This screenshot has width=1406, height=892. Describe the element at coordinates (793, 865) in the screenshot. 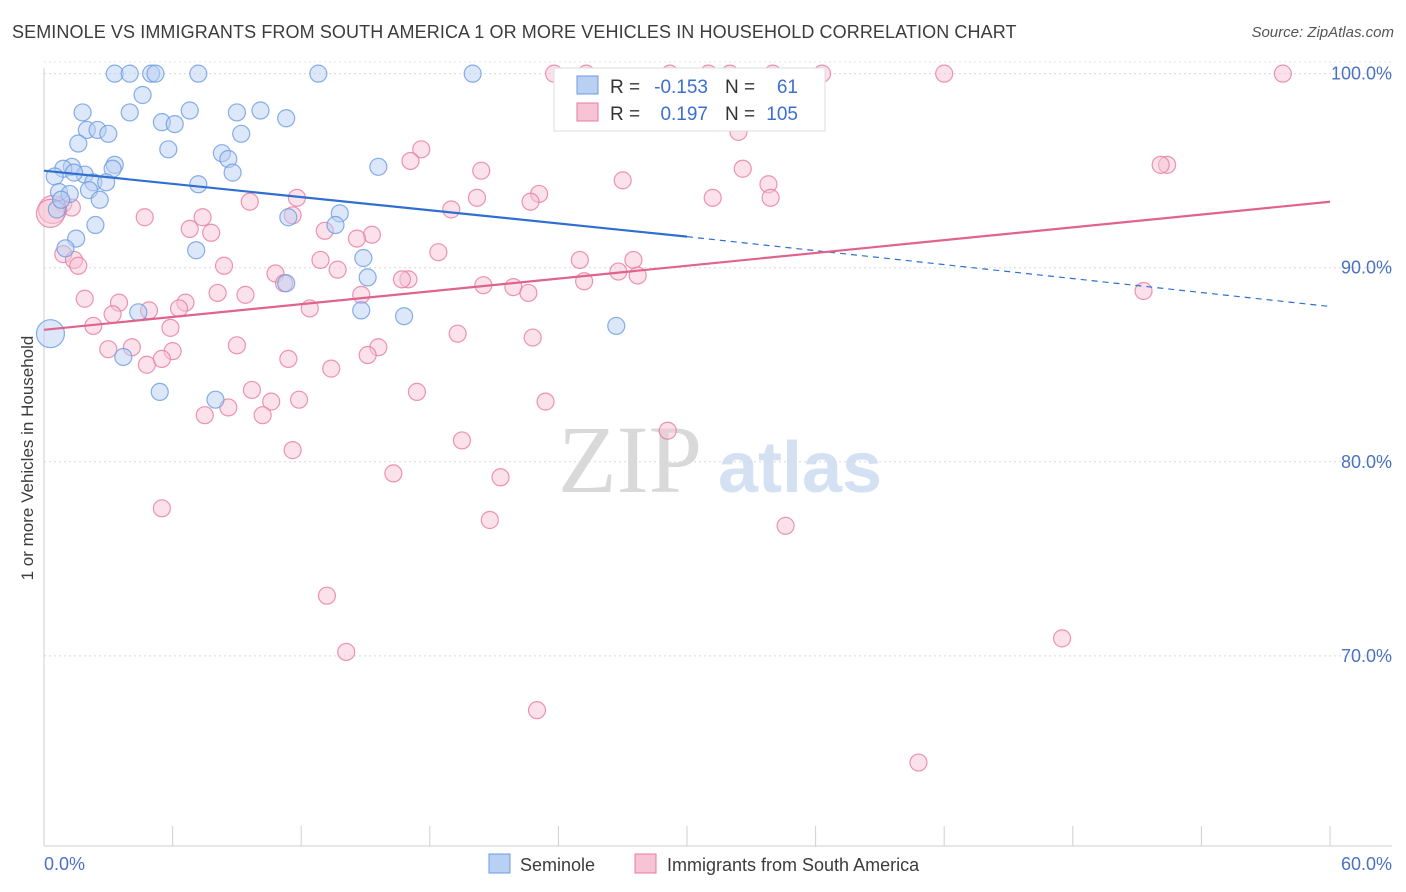

I see `legend-label-immigrants: Immigrants from South America` at that location.